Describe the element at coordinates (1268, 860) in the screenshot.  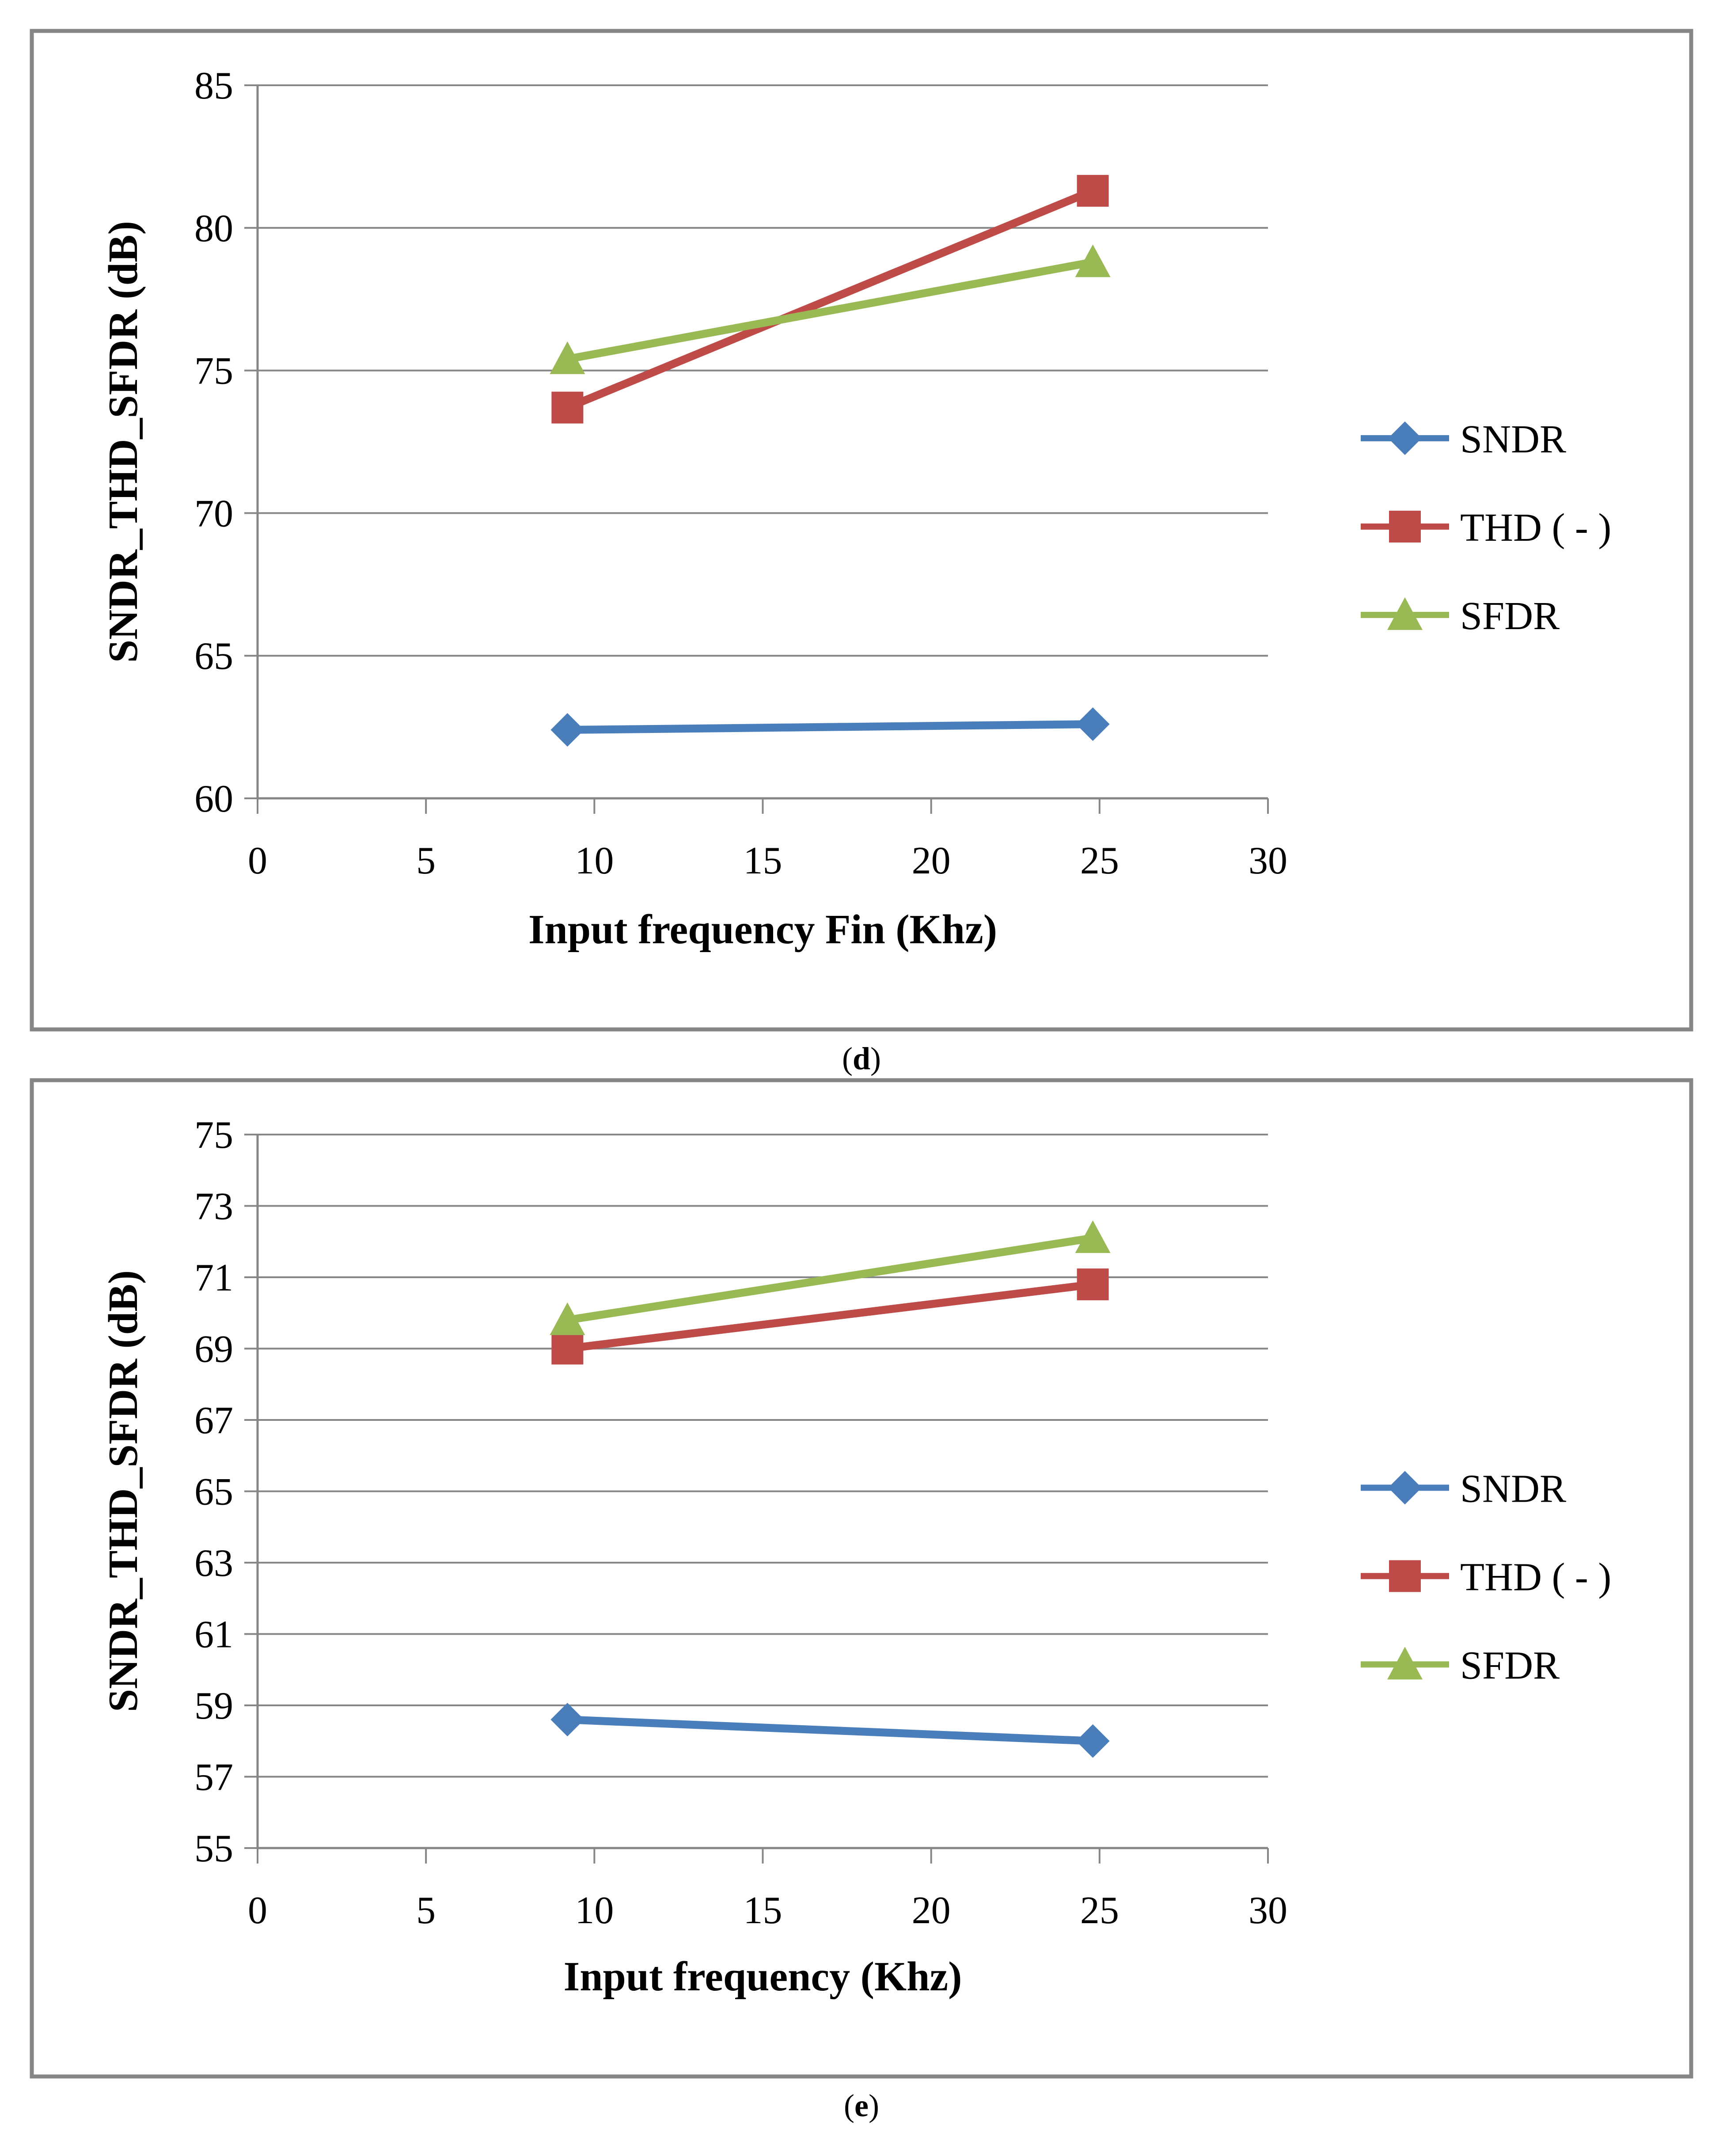
I see `chart-d-xtick-label: 30` at that location.